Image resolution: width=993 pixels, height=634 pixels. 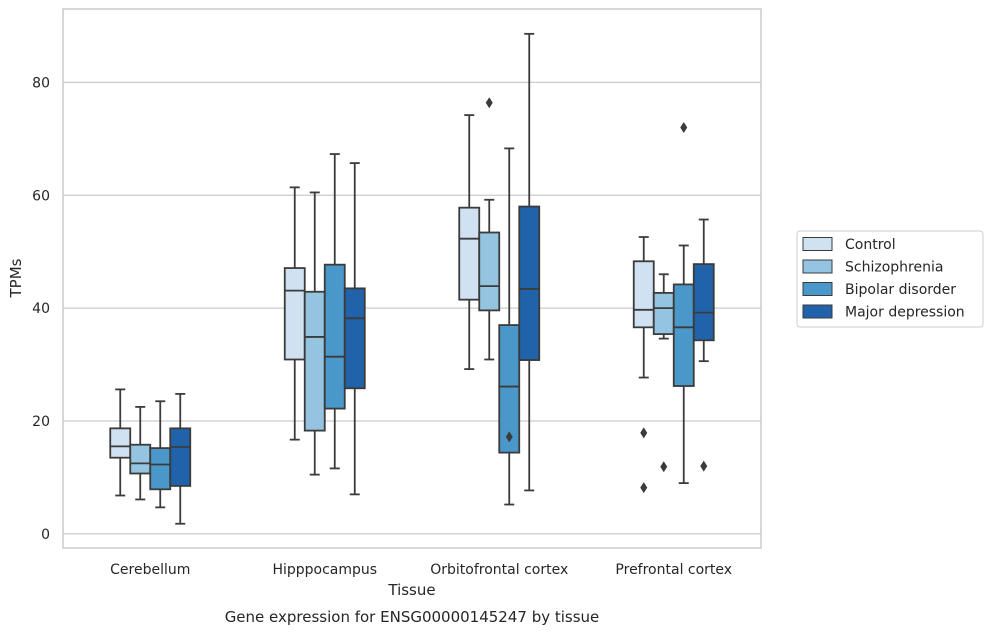 What do you see at coordinates (41, 196) in the screenshot?
I see `y-tick-label: 60` at bounding box center [41, 196].